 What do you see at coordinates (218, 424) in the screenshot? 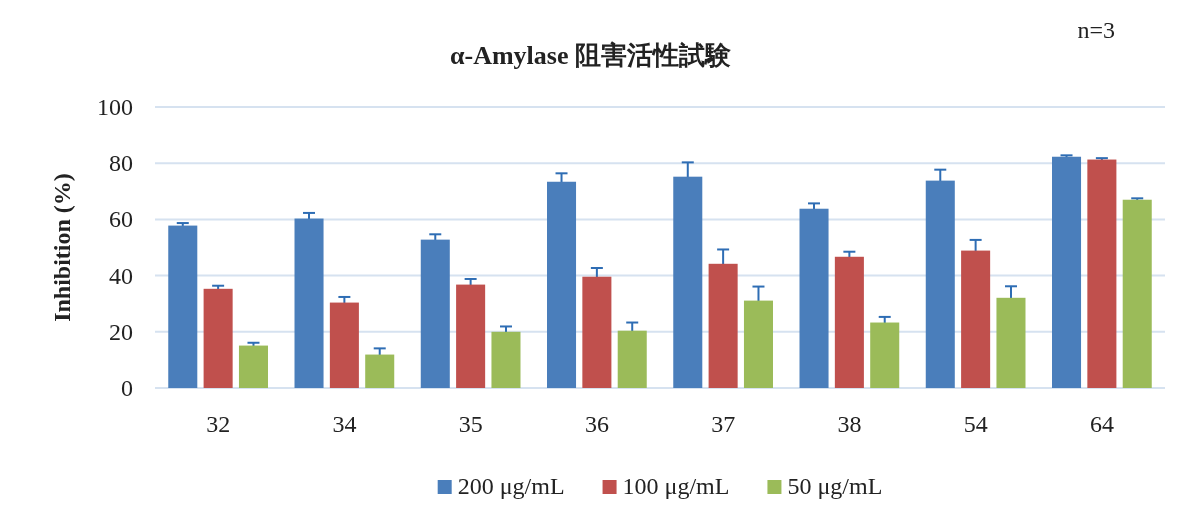
I see `x-tick-label: 32` at bounding box center [218, 424].